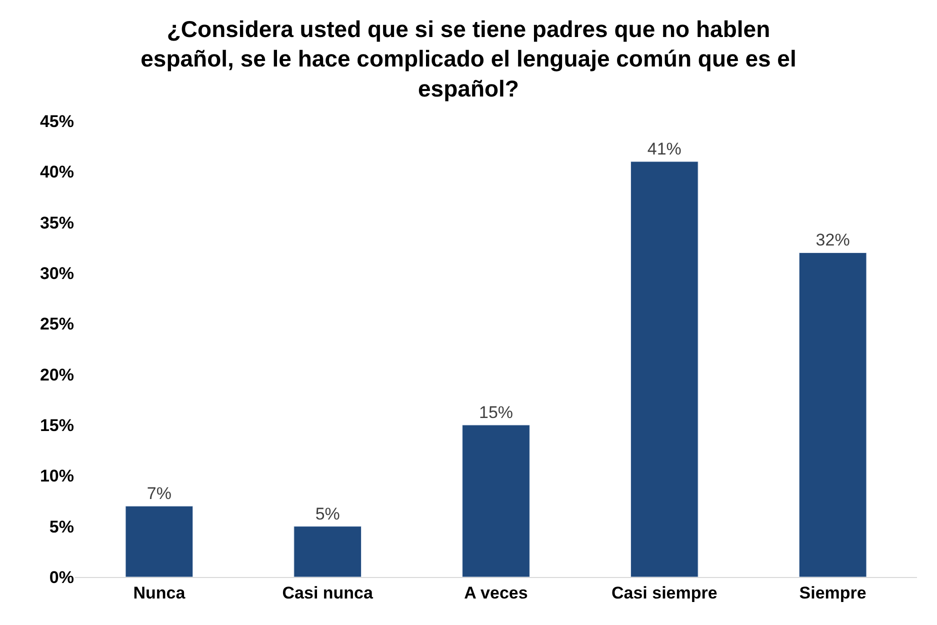  Describe the element at coordinates (57, 476) in the screenshot. I see `y-tick-label: 10%` at that location.